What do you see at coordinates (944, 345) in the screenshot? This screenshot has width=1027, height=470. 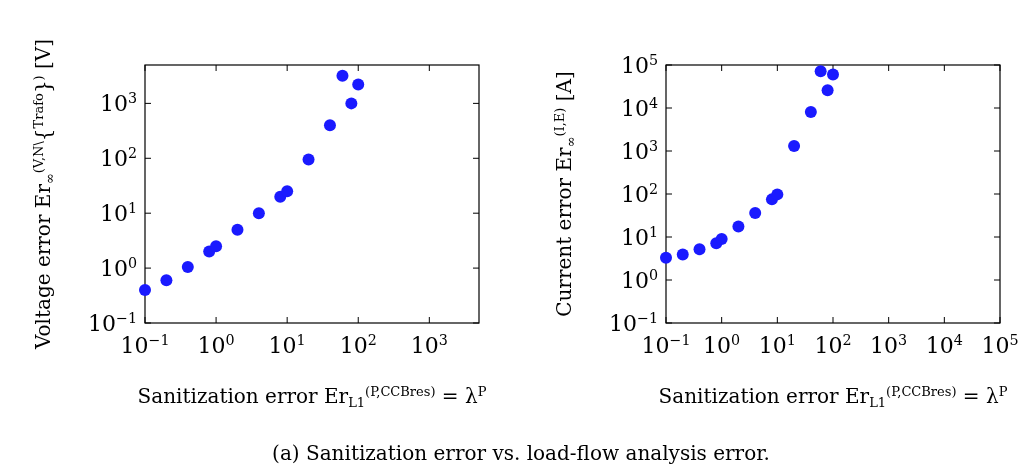 I see `x-tick-label: 10$^{4}$` at bounding box center [944, 345].